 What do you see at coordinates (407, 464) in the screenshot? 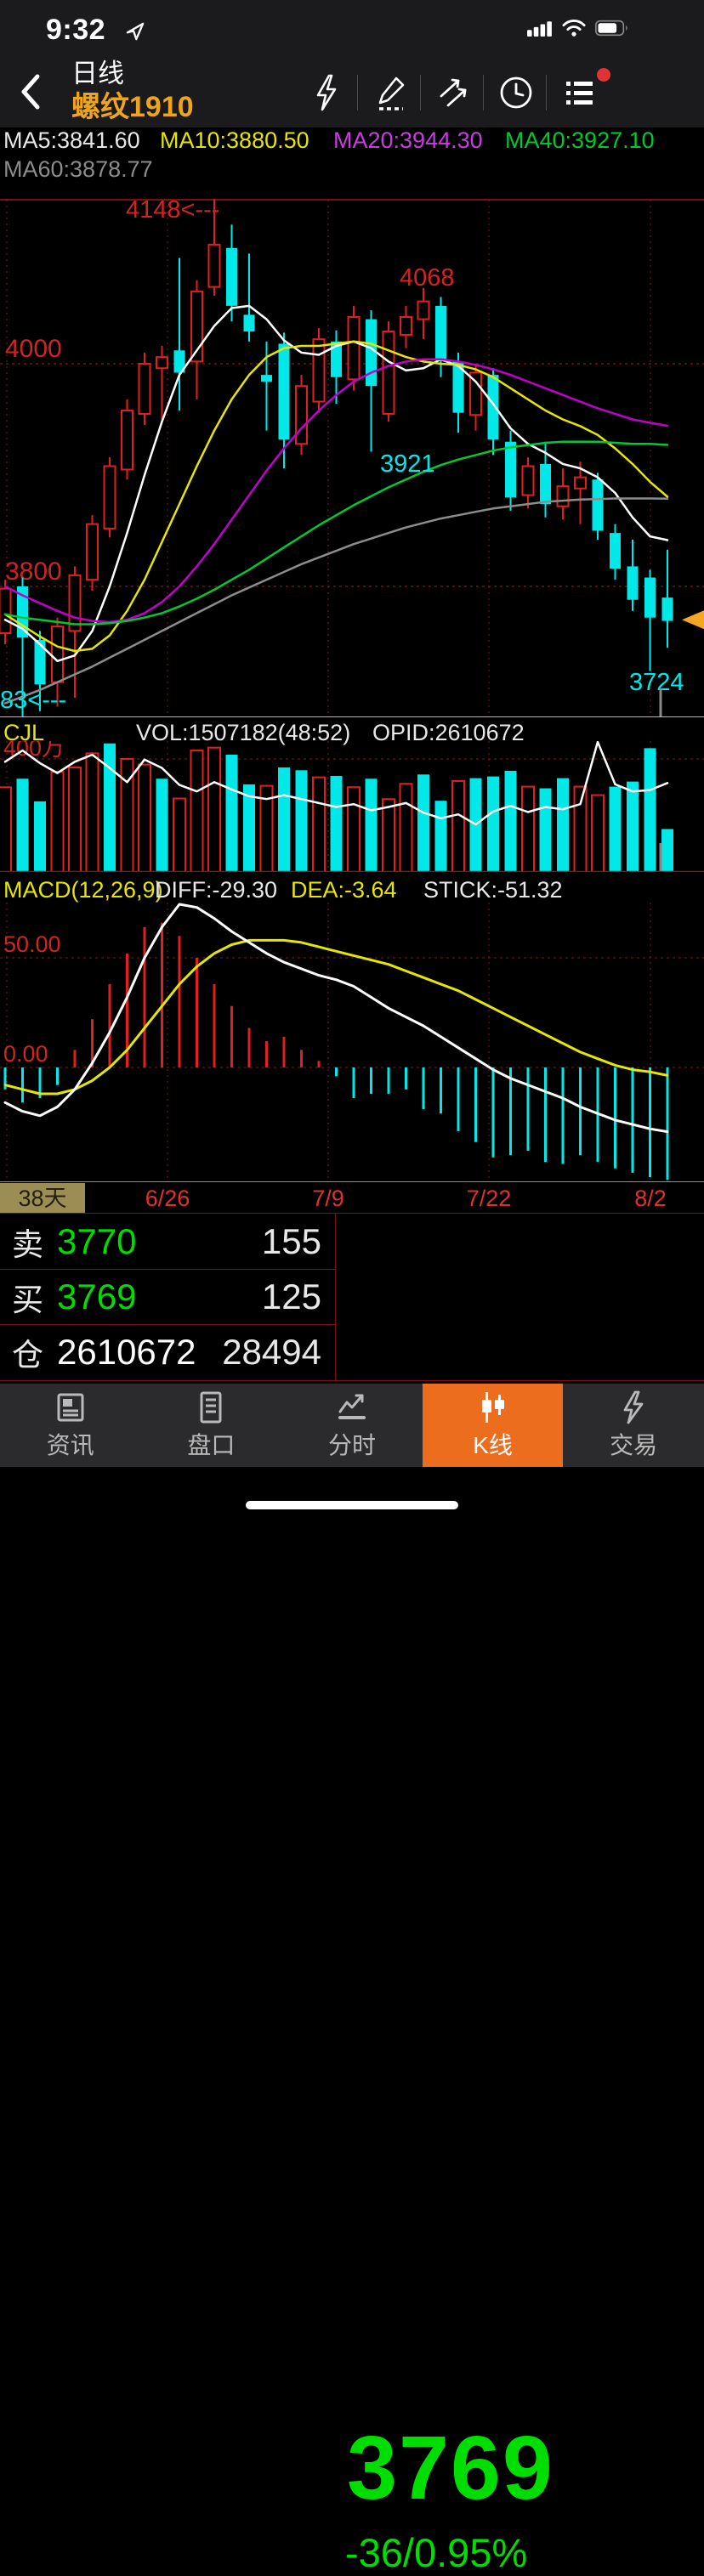
I see `svg-text: 3921` at bounding box center [407, 464].